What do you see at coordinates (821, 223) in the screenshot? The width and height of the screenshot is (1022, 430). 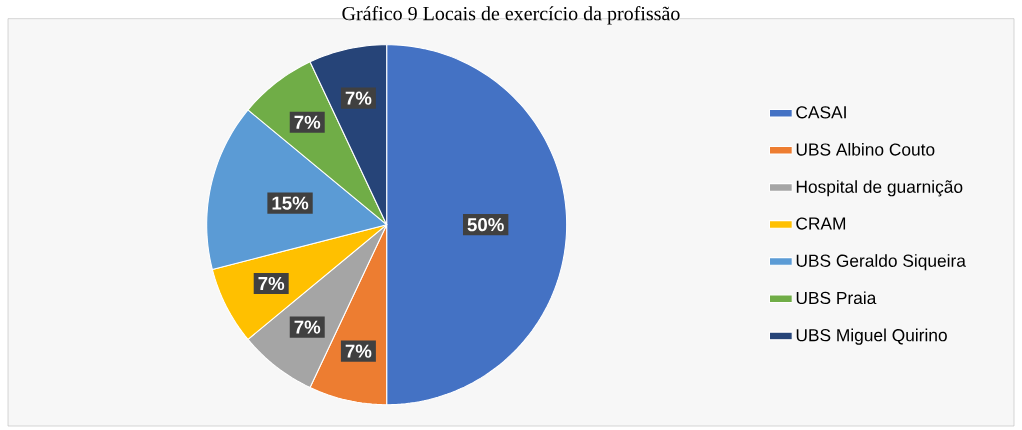 I see `legend-label: CRAM` at bounding box center [821, 223].